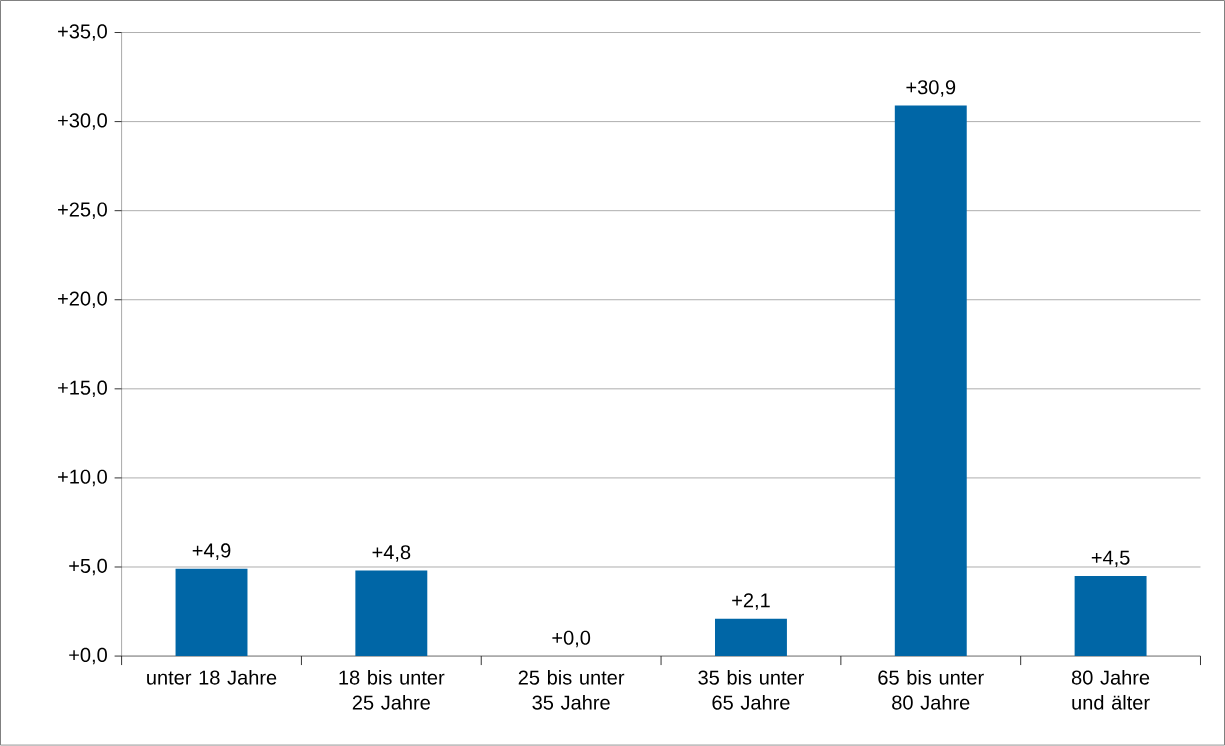 This screenshot has width=1225, height=746. What do you see at coordinates (211, 552) in the screenshot?
I see `data-label: +4,9` at bounding box center [211, 552].